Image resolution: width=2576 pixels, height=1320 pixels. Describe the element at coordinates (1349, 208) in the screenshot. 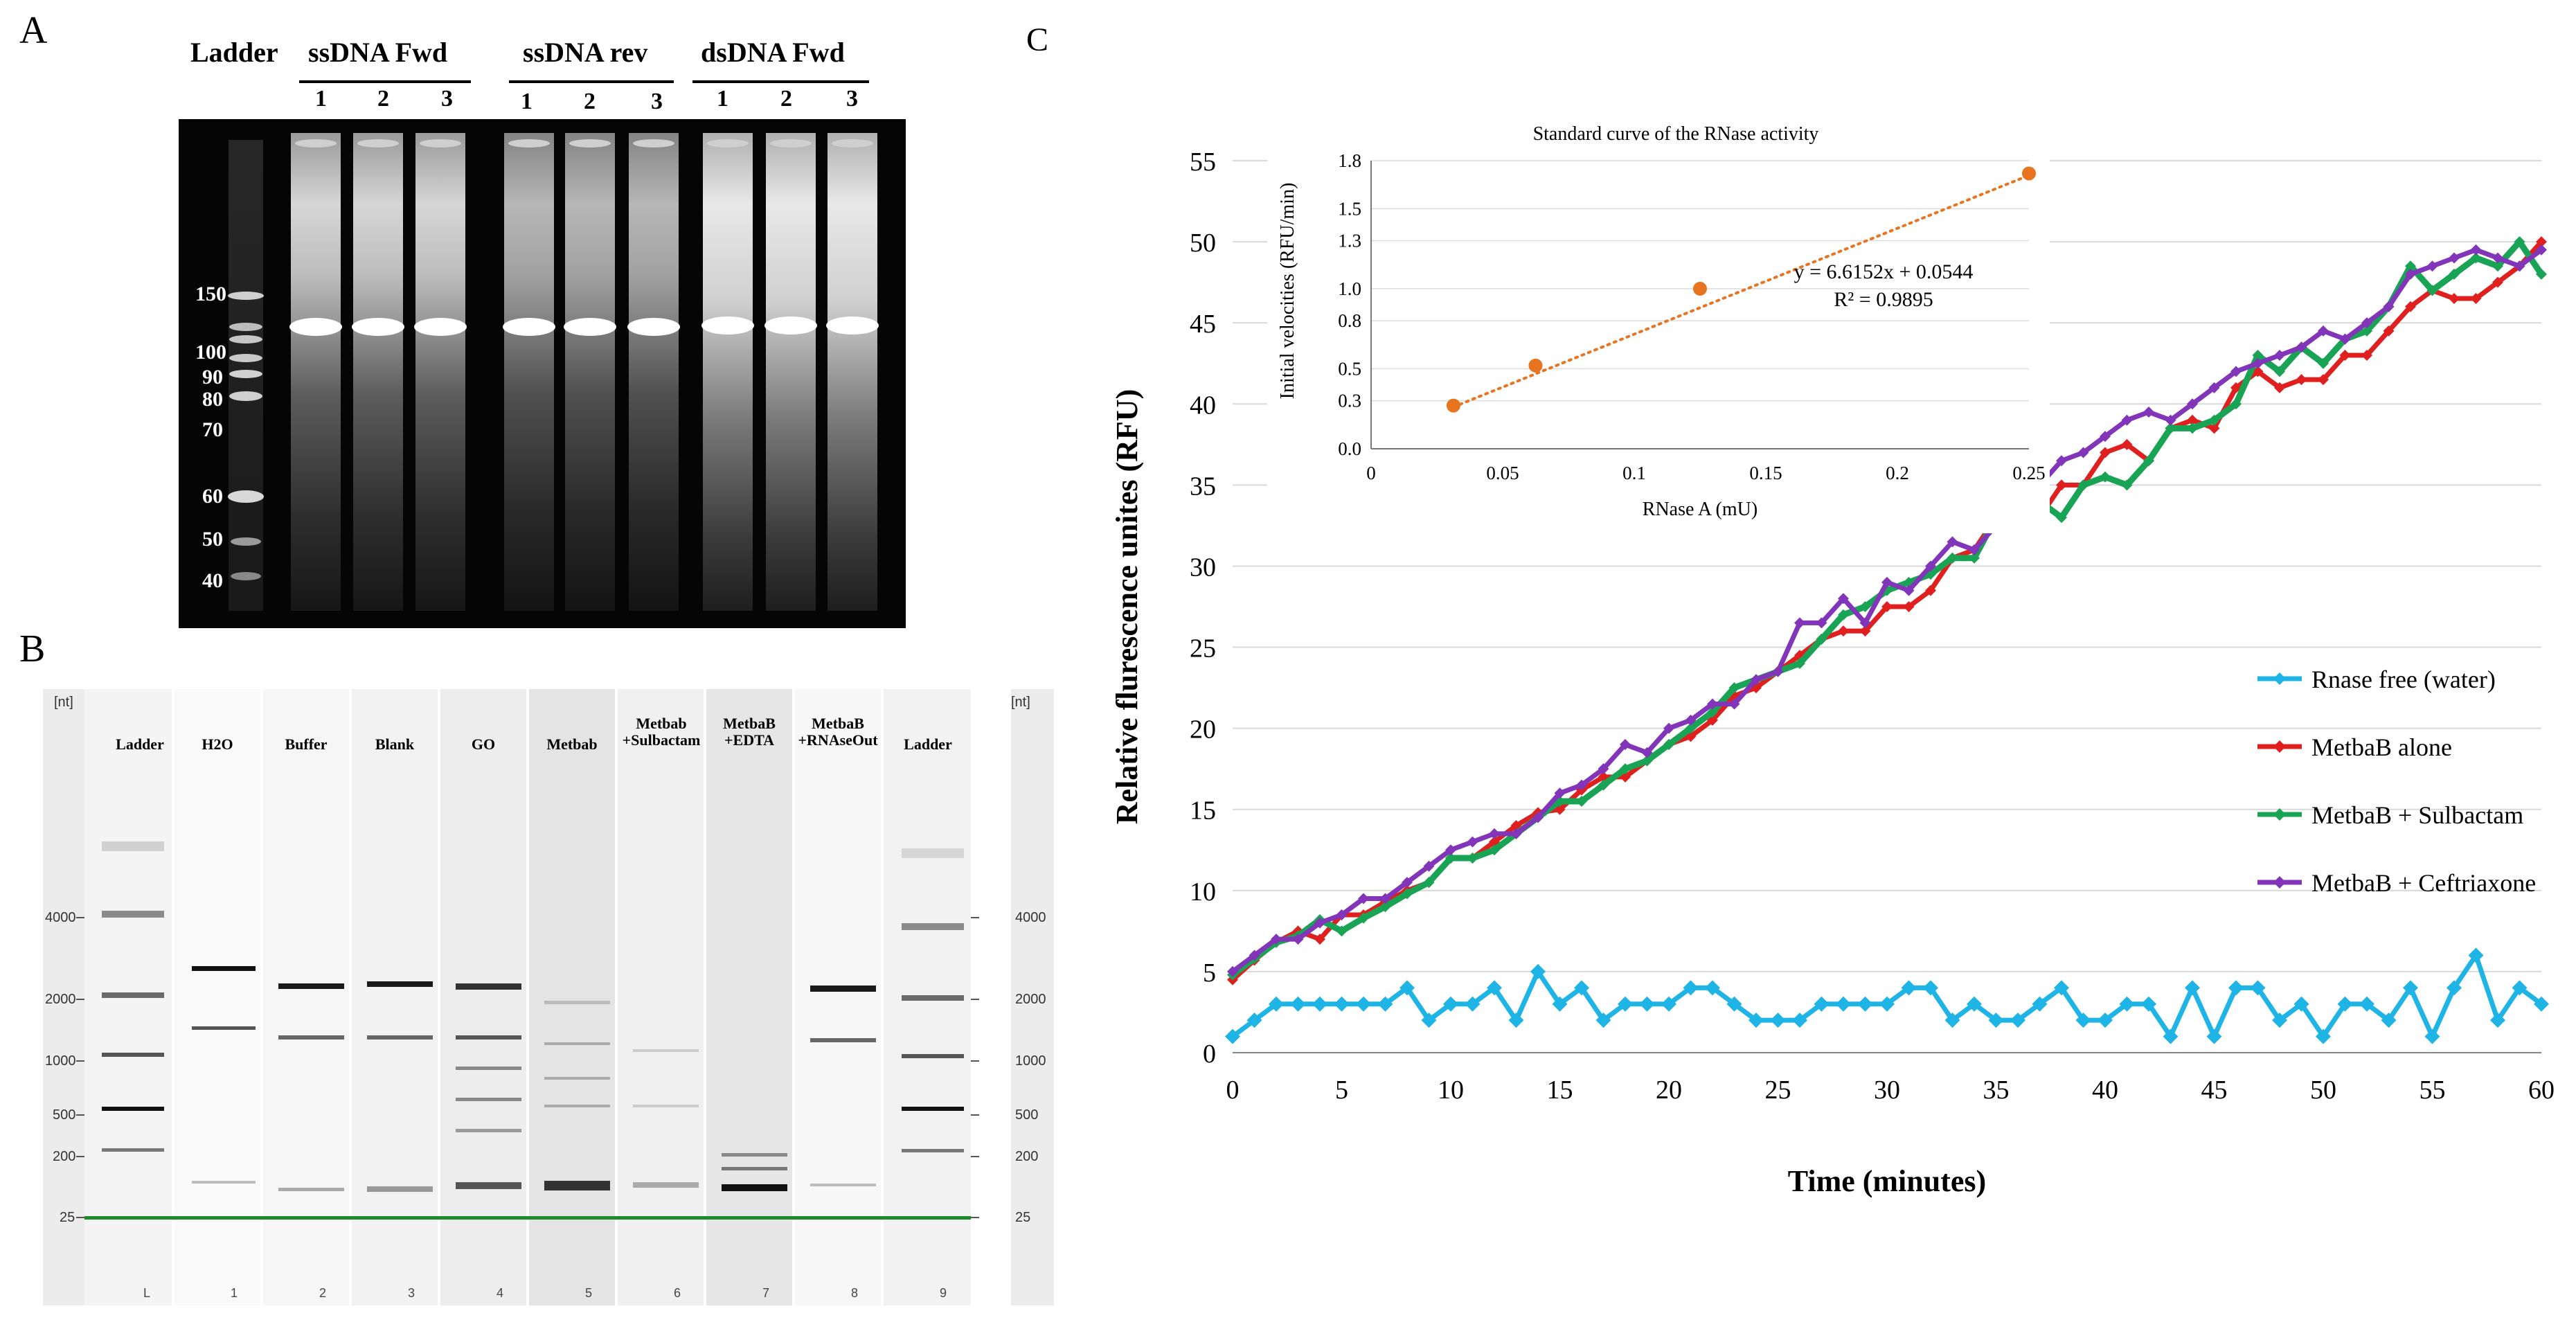

I see `inset-y-tick-label: 1.5` at that location.